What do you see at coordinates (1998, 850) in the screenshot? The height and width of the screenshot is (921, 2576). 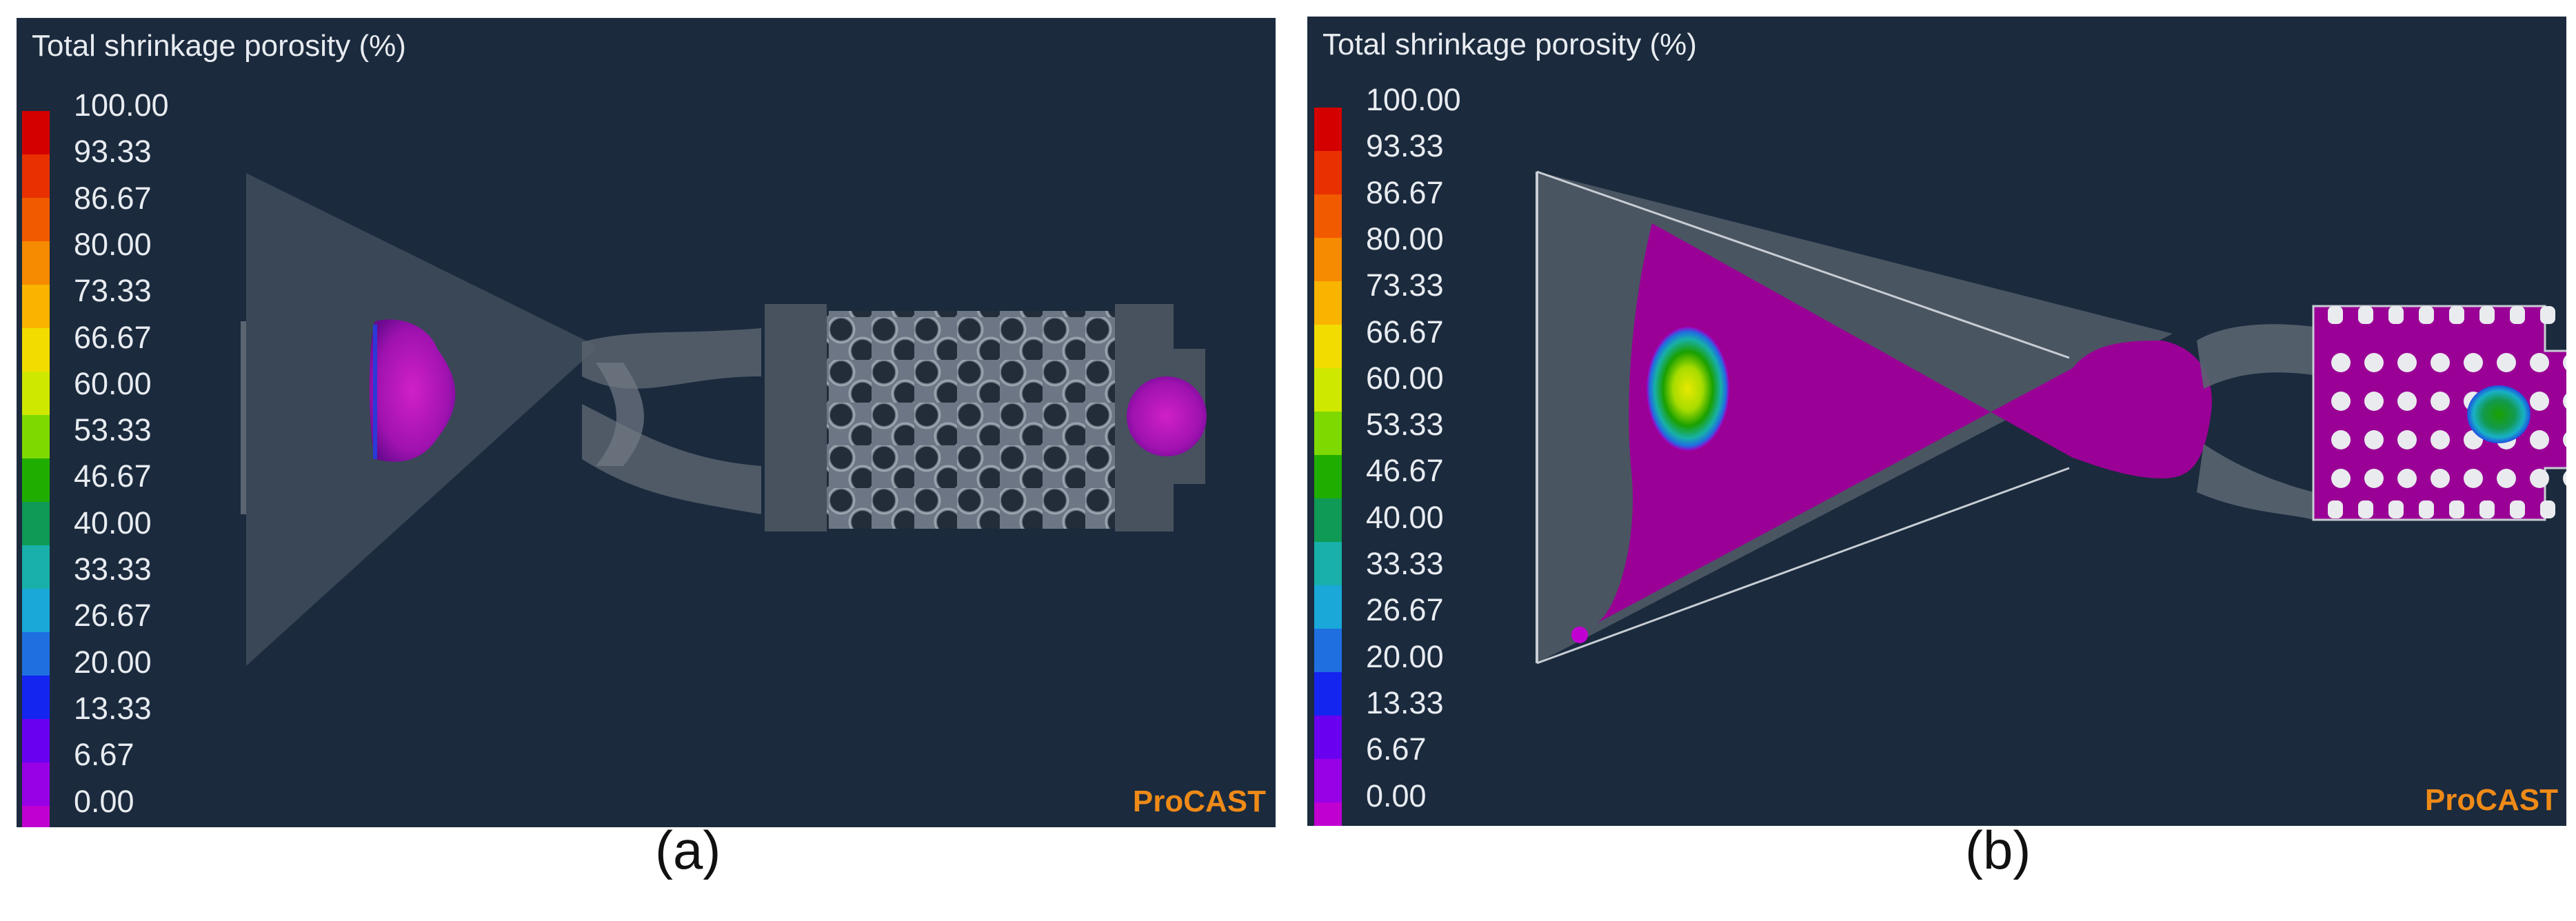 I see `caption-b: (b)` at bounding box center [1998, 850].